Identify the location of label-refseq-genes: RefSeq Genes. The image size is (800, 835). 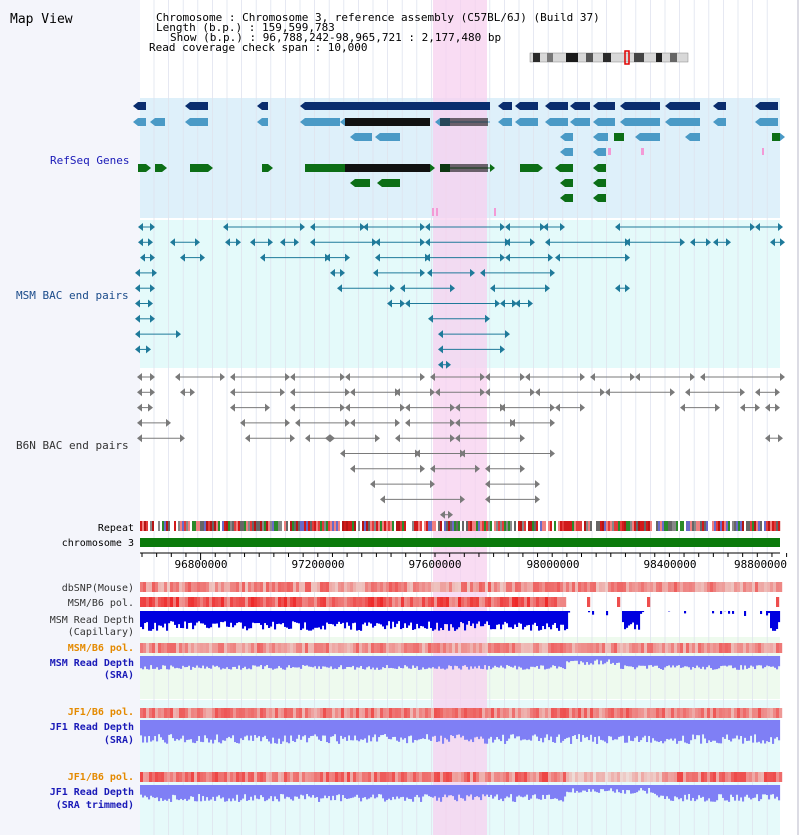
(89, 160).